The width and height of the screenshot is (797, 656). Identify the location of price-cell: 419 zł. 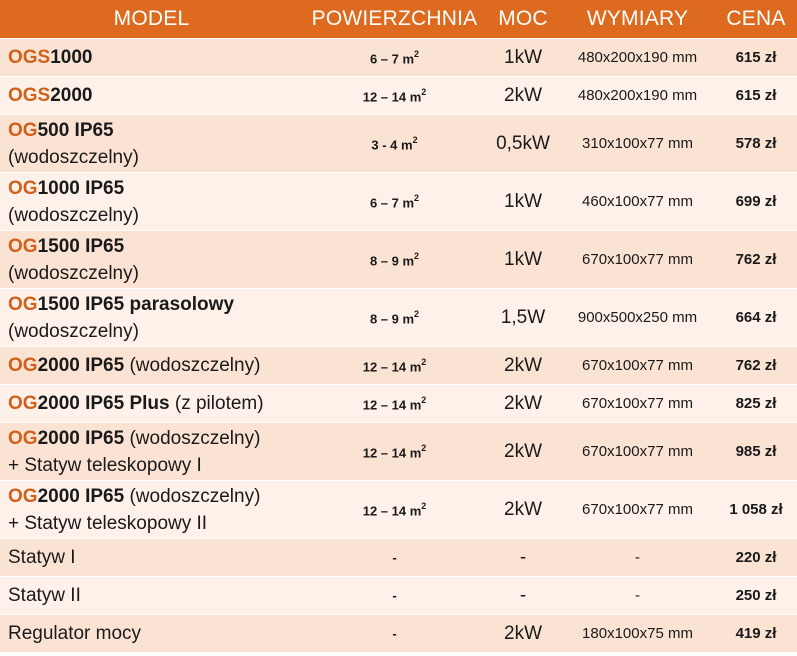
(756, 633).